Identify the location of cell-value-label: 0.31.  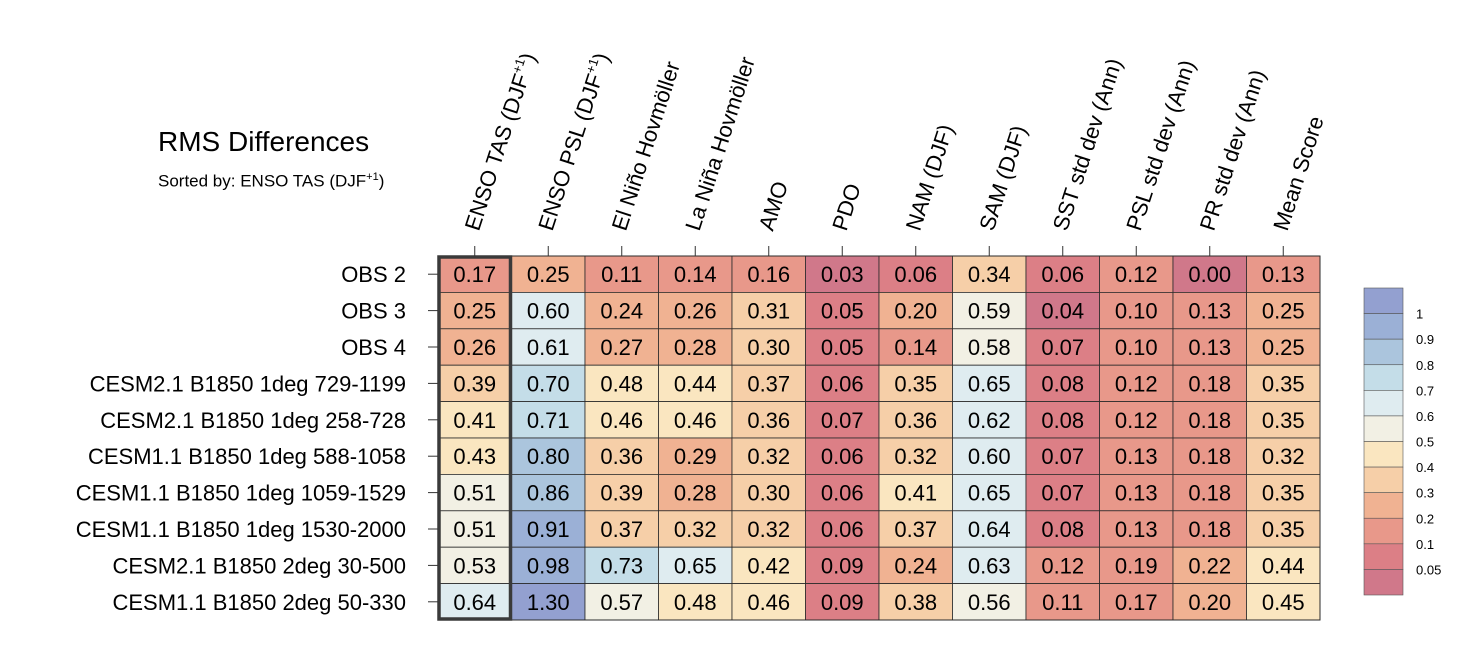
(768, 311).